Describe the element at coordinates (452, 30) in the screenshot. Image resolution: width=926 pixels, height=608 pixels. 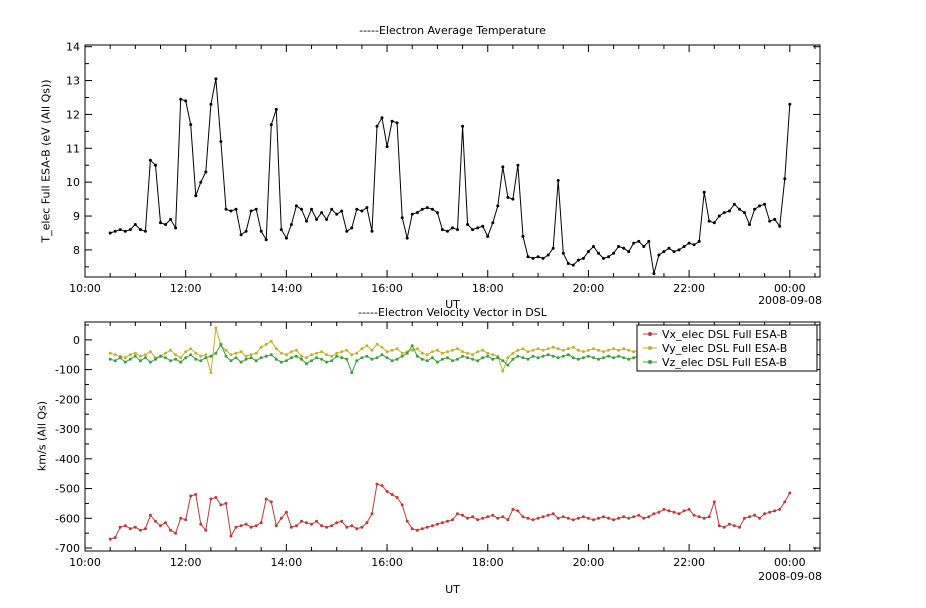
I see `top-panel-title: -----Electron Average Temperature` at that location.